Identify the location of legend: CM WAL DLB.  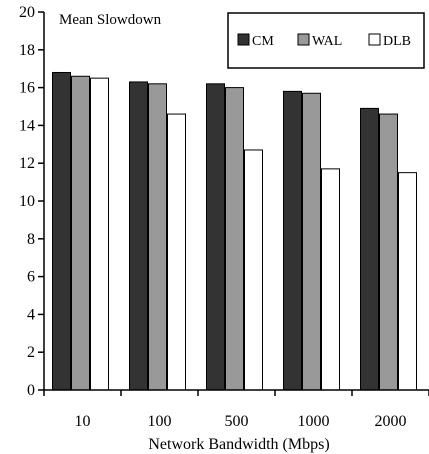
(326, 40).